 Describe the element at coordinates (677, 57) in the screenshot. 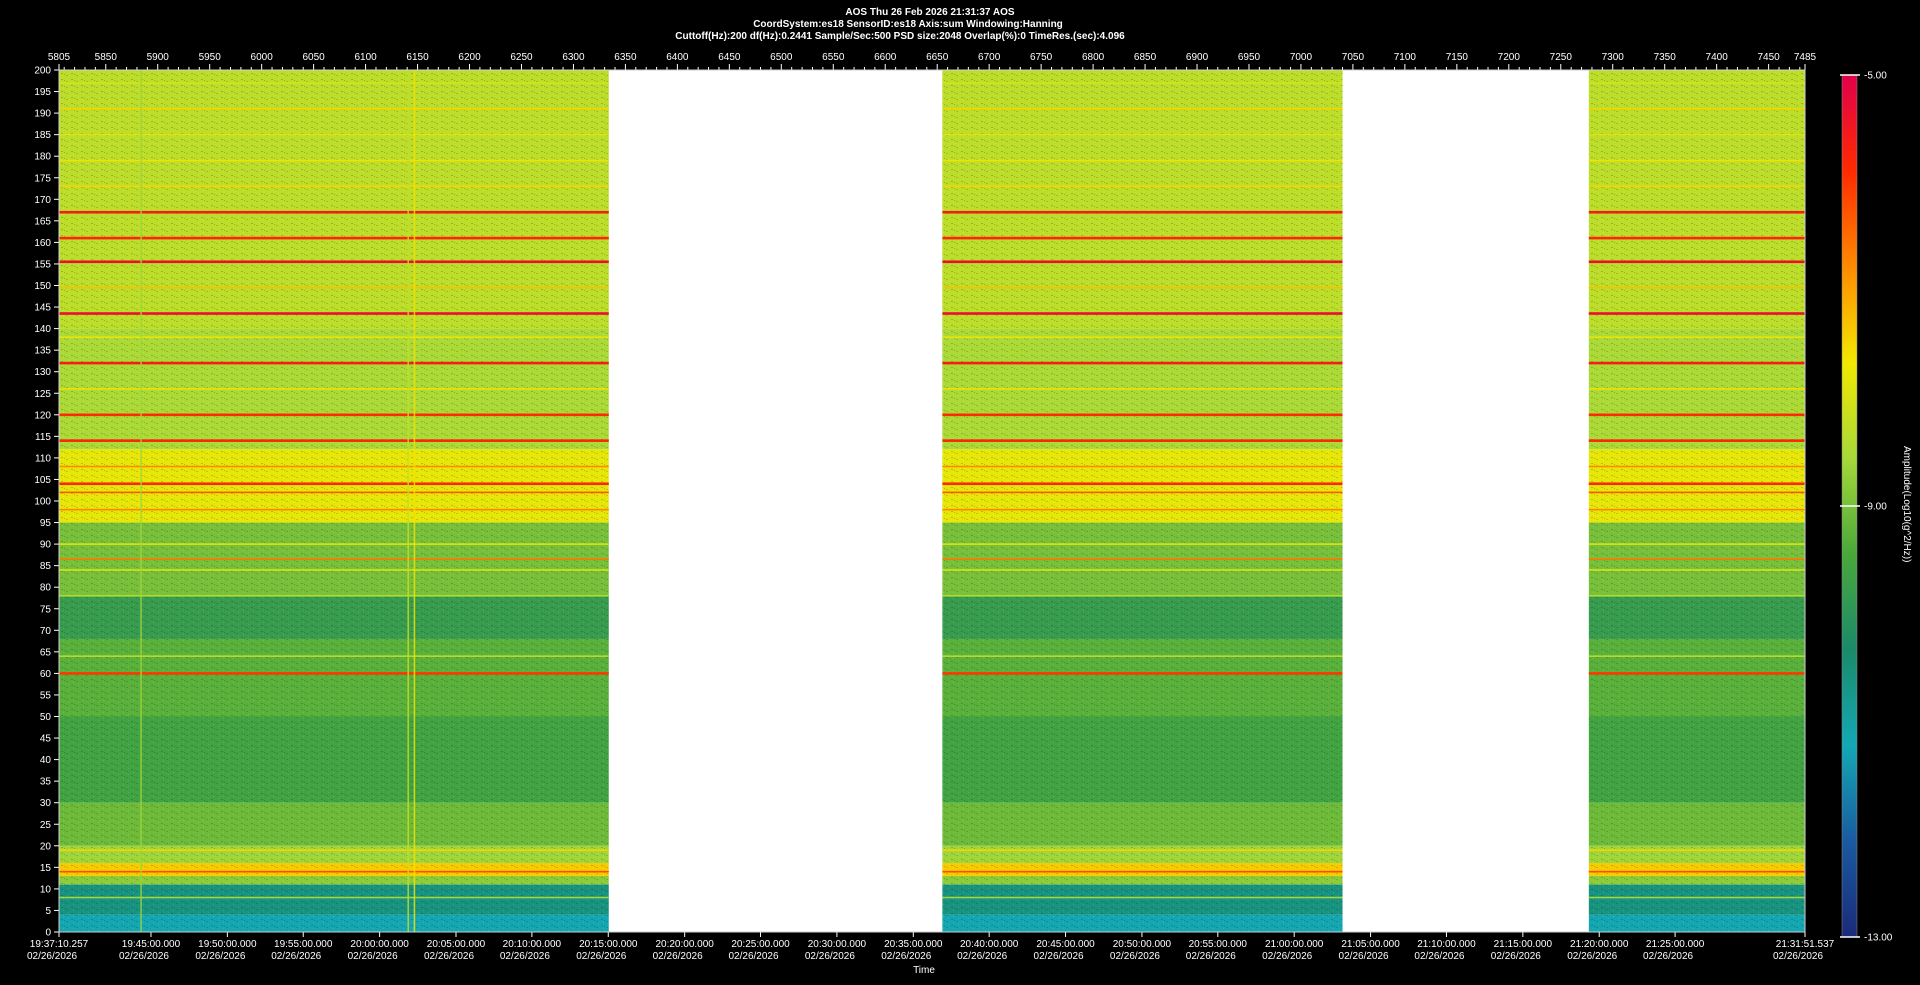

I see `top-axis-tick-label: 6400` at that location.